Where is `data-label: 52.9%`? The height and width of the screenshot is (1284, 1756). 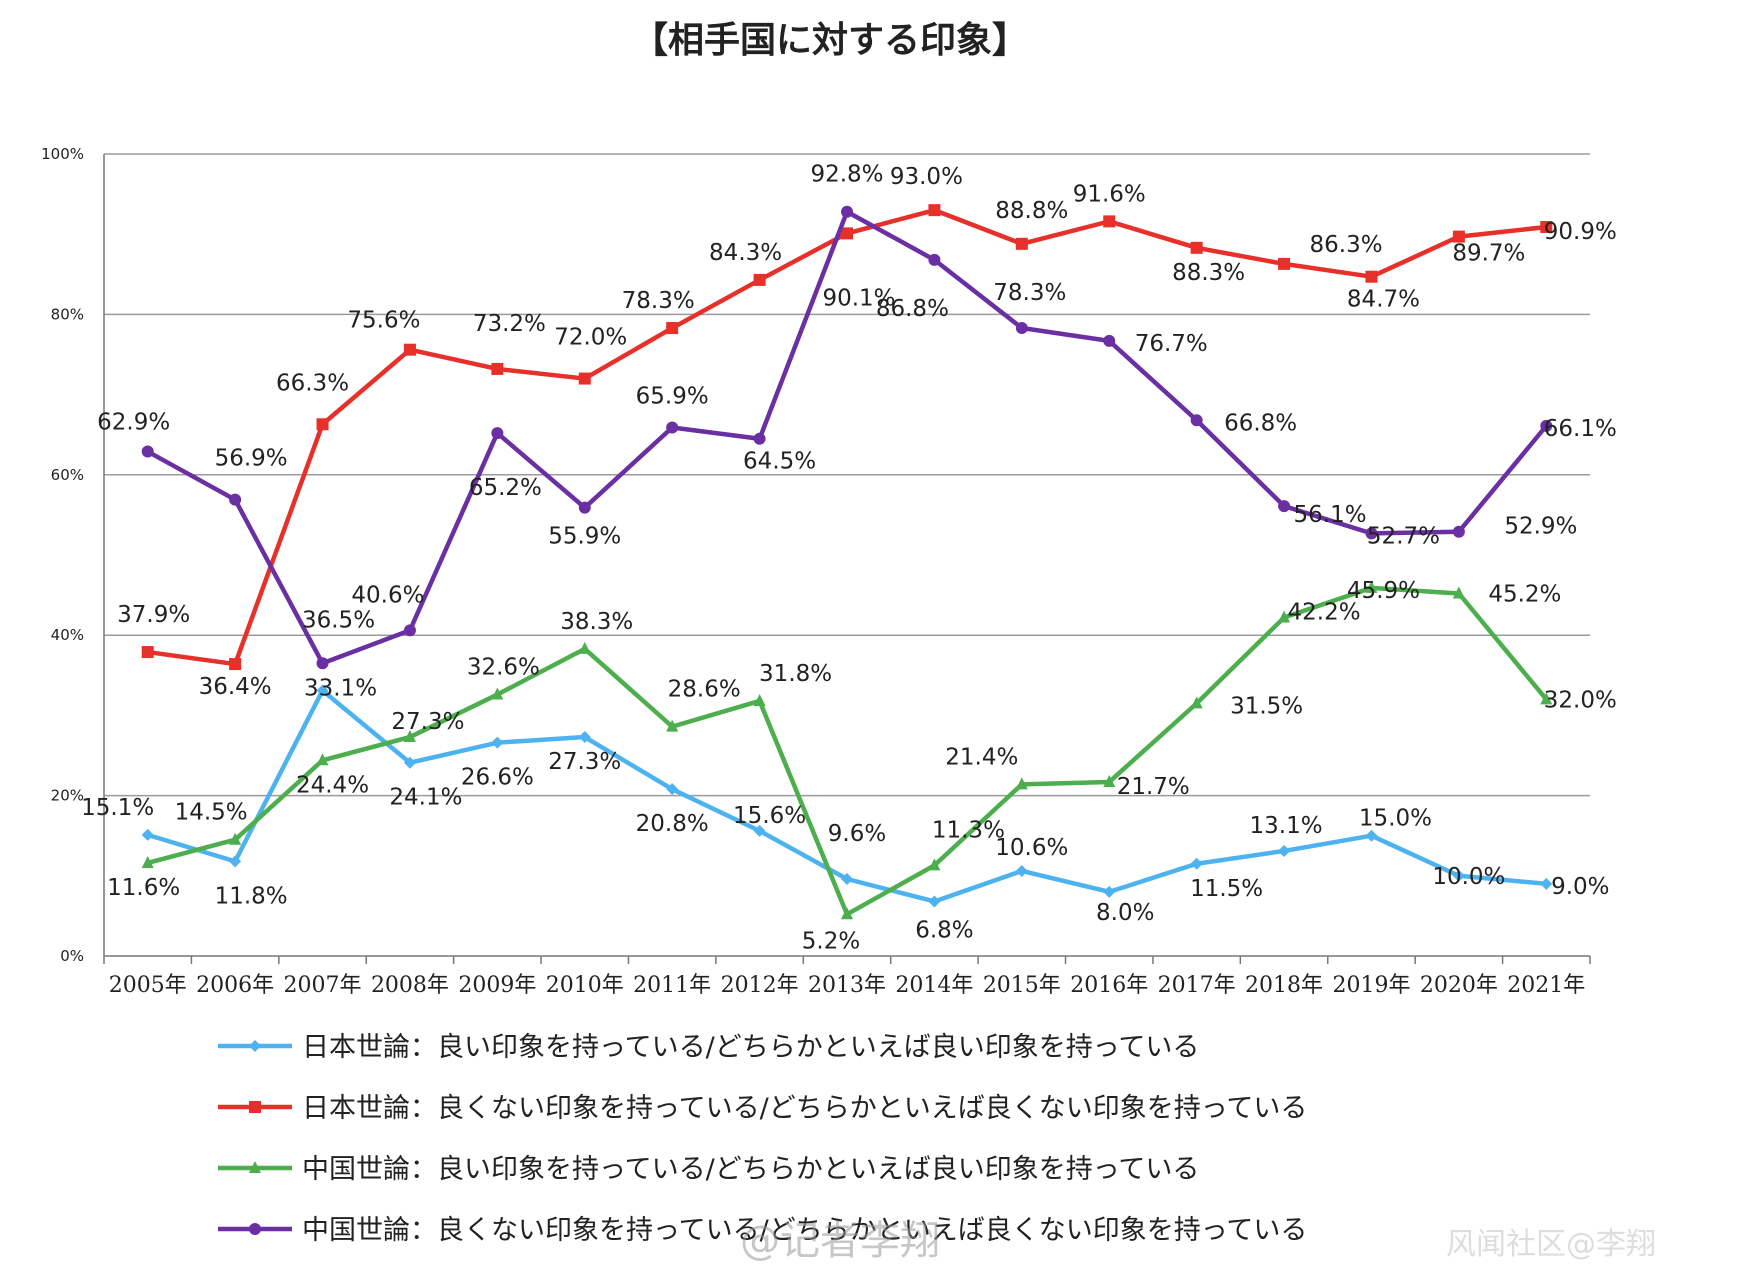
data-label: 52.9% is located at coordinates (1540, 527).